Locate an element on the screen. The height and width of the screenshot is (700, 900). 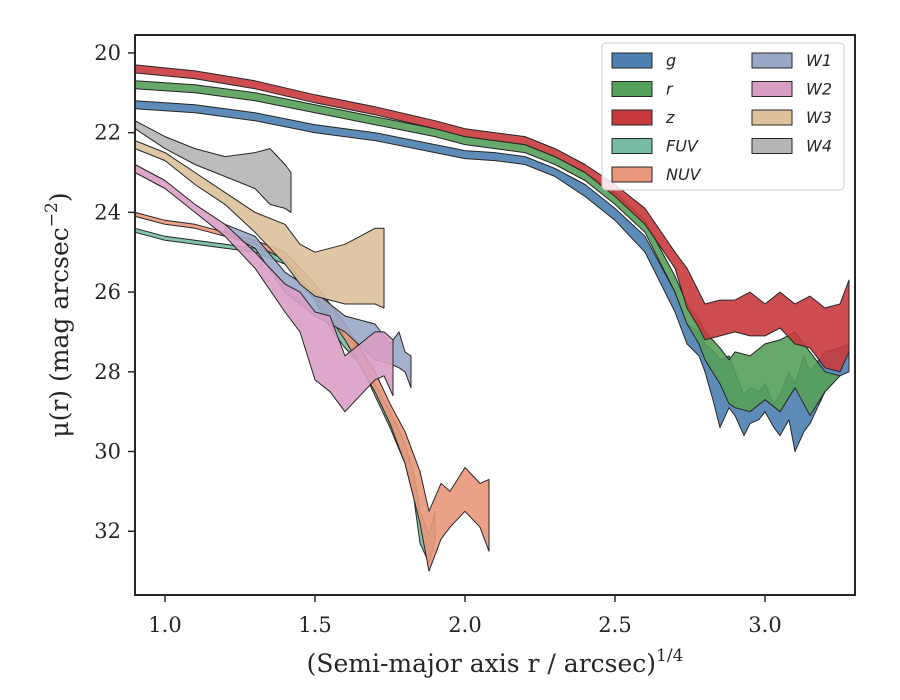
y-tick-label: 32 is located at coordinates (107, 531).